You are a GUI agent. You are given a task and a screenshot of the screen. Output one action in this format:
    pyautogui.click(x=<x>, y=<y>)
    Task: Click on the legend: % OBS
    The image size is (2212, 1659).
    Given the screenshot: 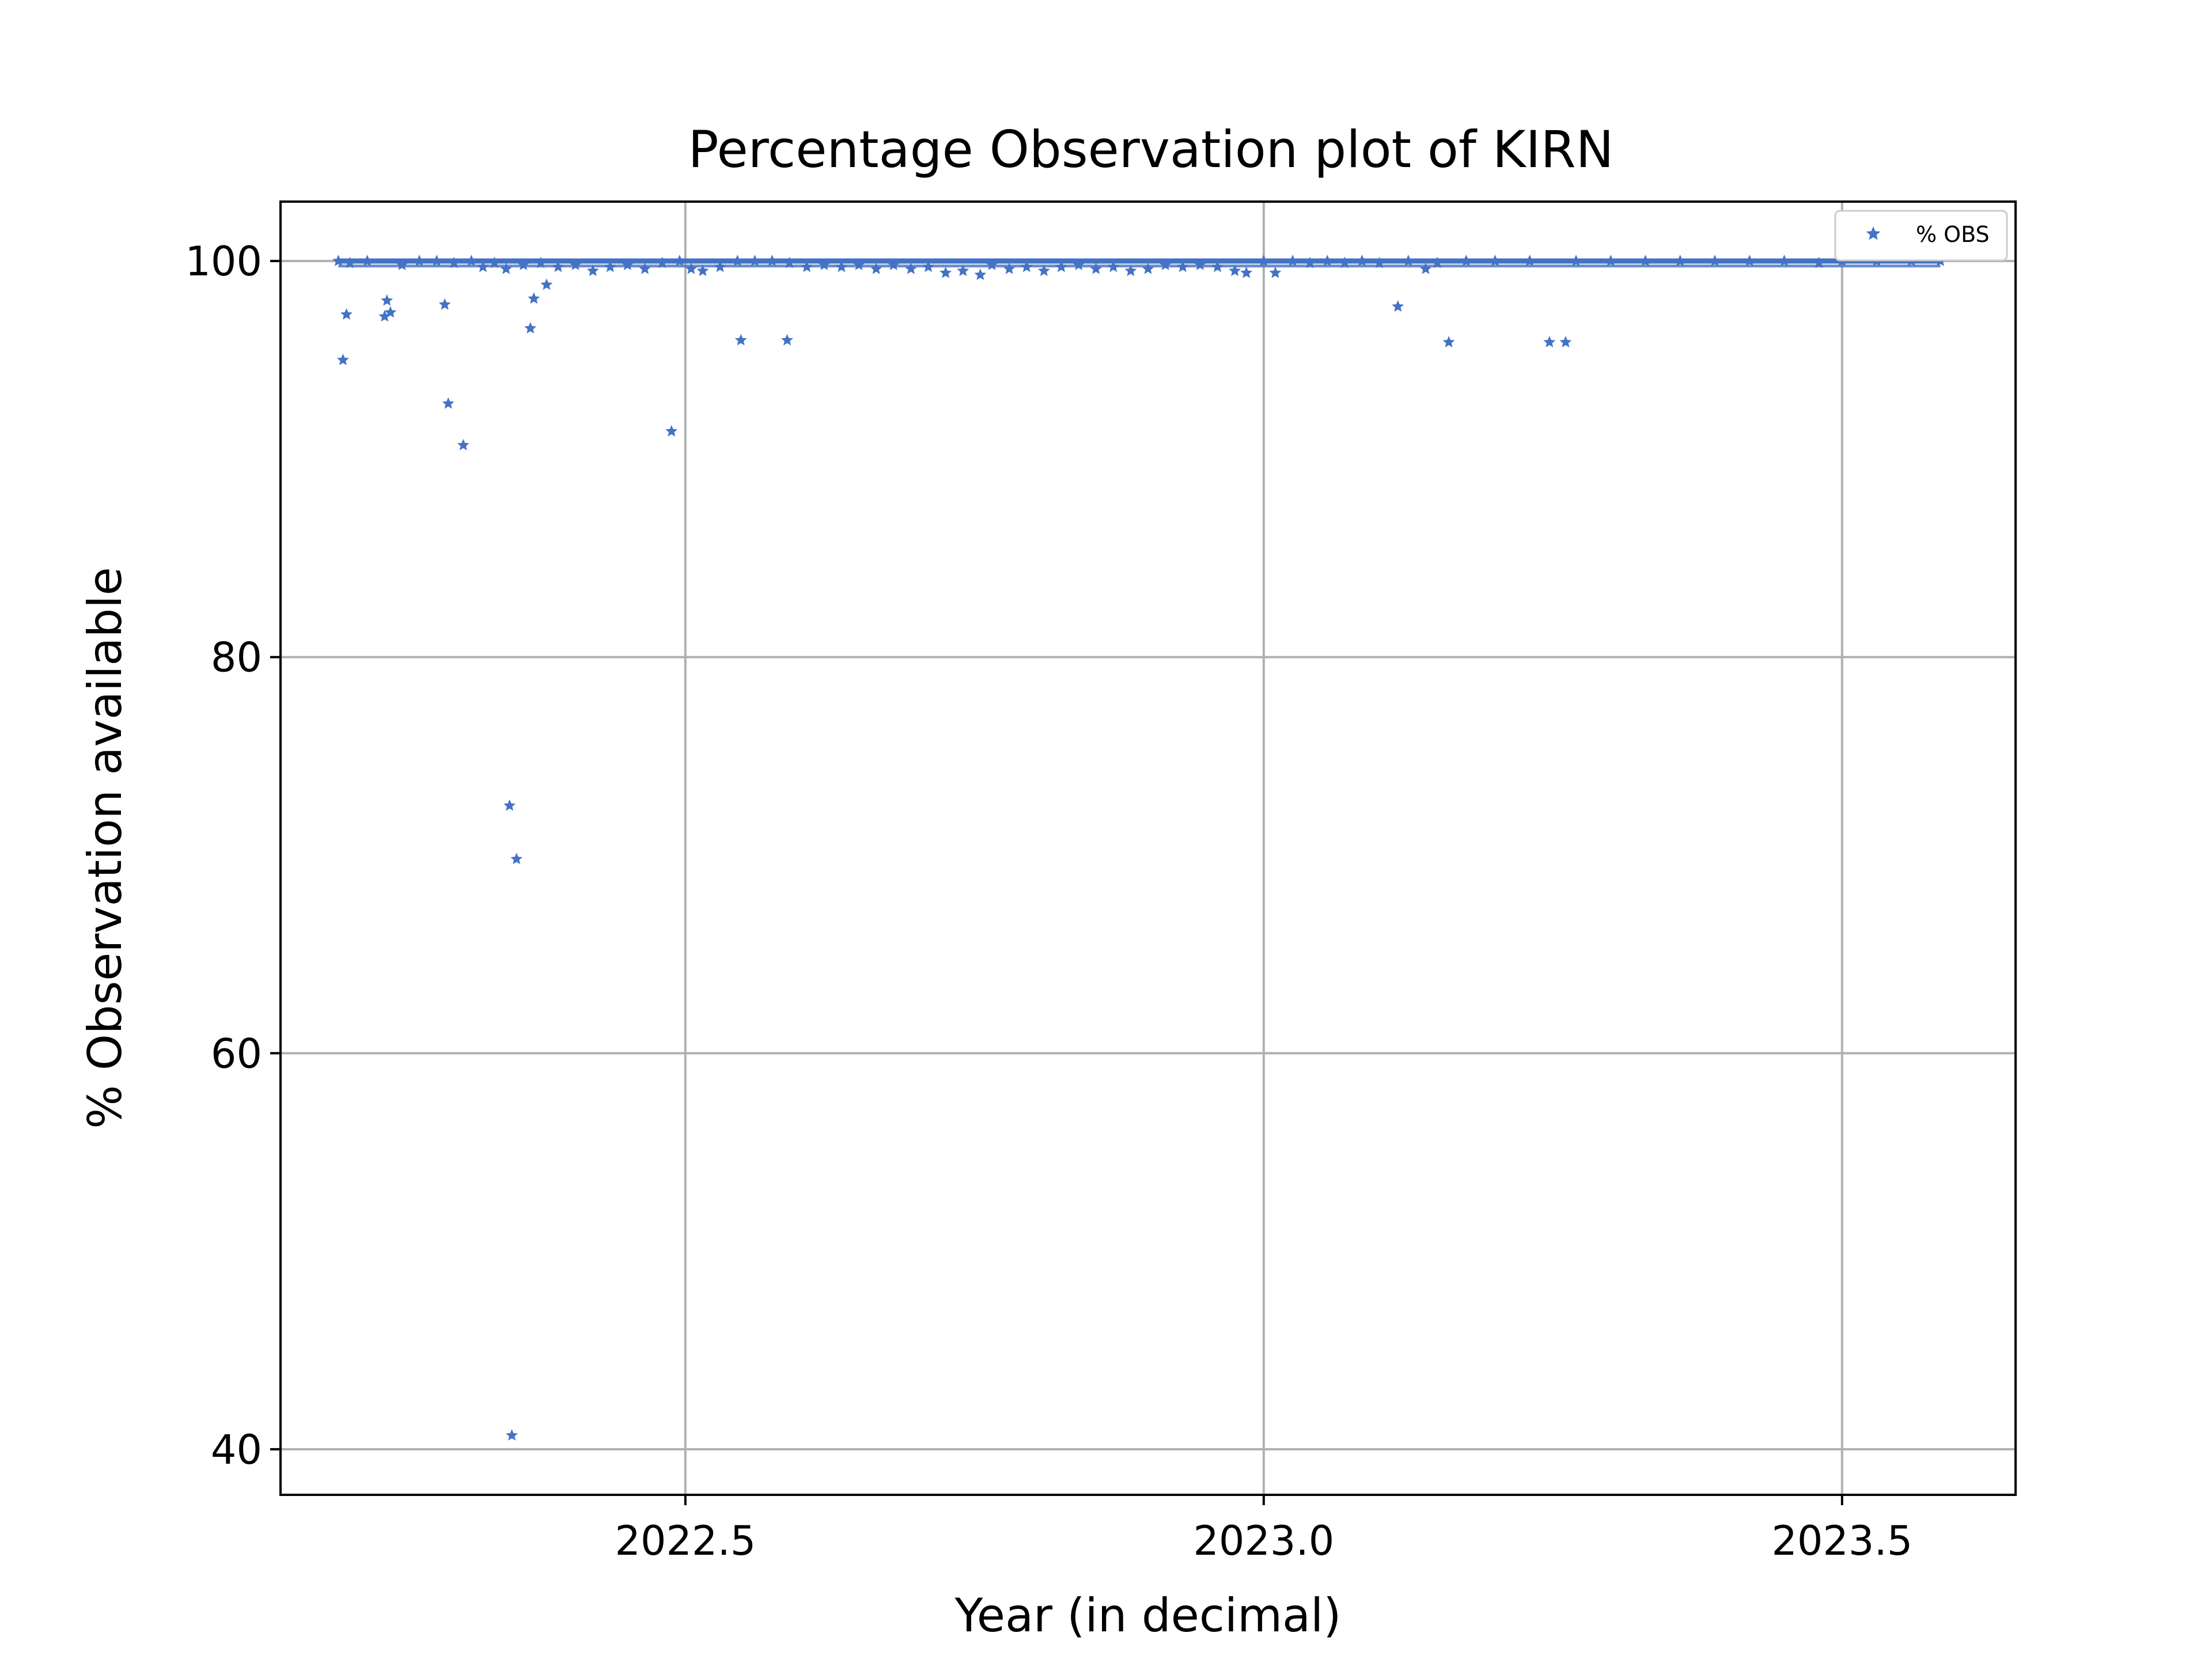 What is the action you would take?
    pyautogui.click(x=1921, y=236)
    